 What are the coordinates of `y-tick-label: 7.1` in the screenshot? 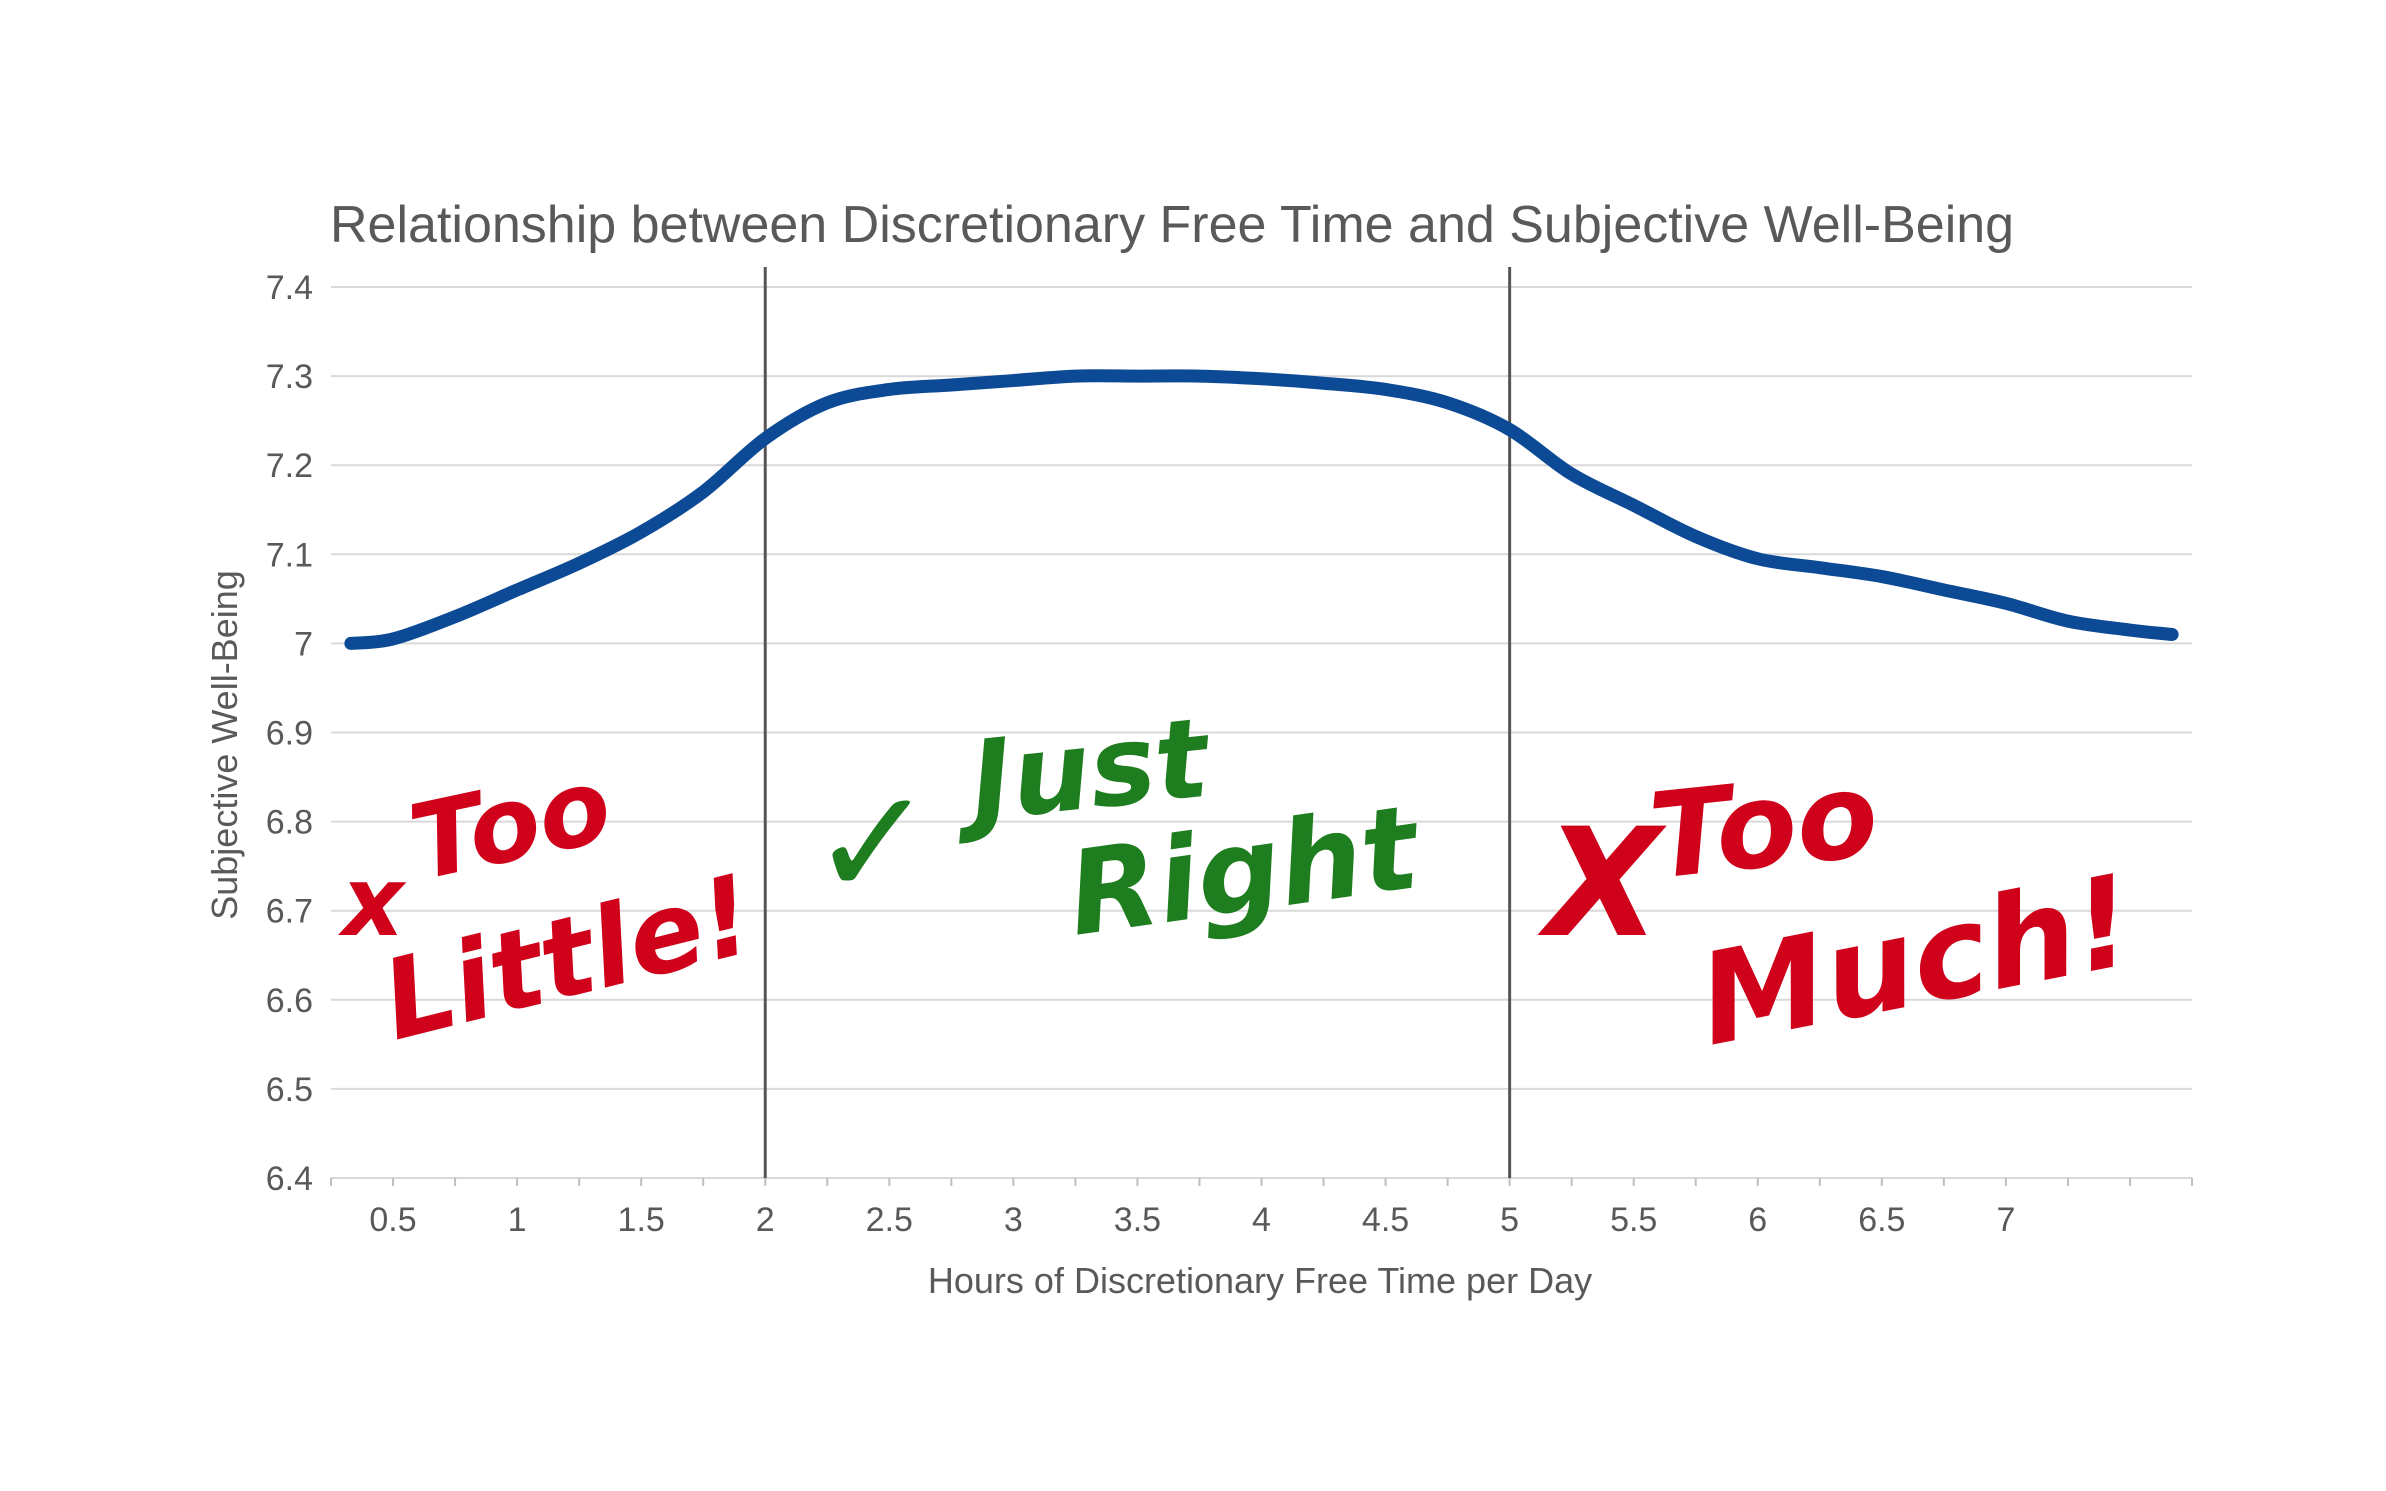 It's located at (289, 555).